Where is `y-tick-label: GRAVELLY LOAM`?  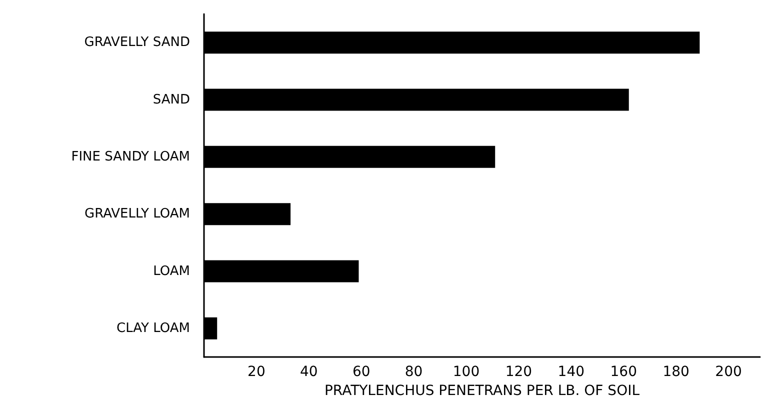 y-tick-label: GRAVELLY LOAM is located at coordinates (137, 214).